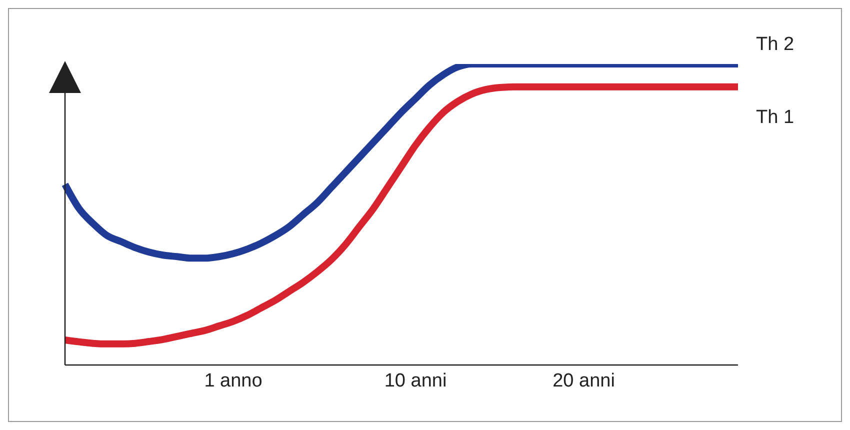  Describe the element at coordinates (415, 381) in the screenshot. I see `x-tick-label: 10 anni` at that location.